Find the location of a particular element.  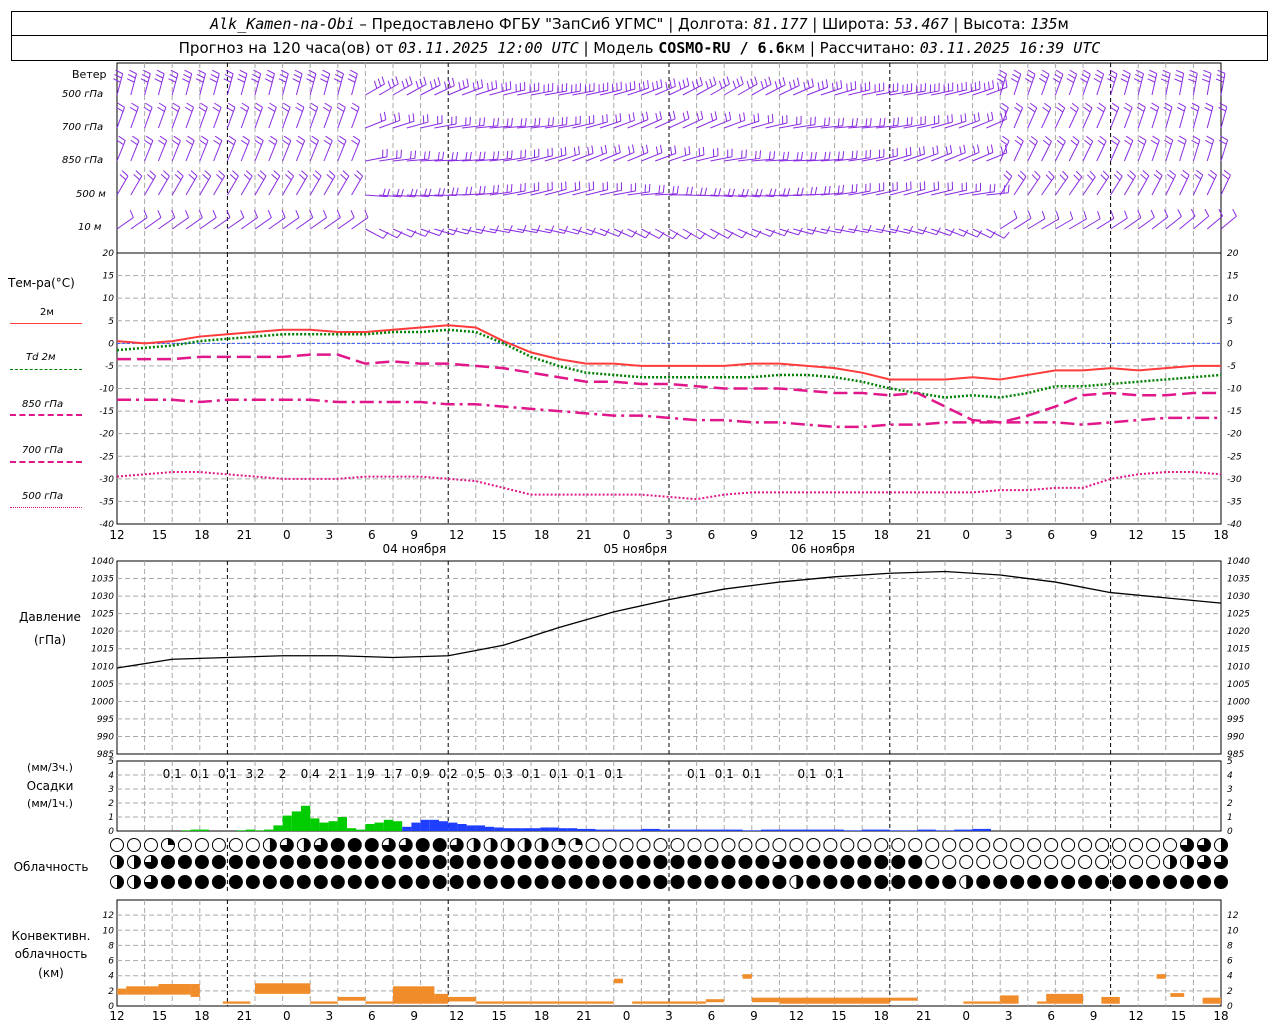

precip-ytick-left: 4 is located at coordinates (111, 776).